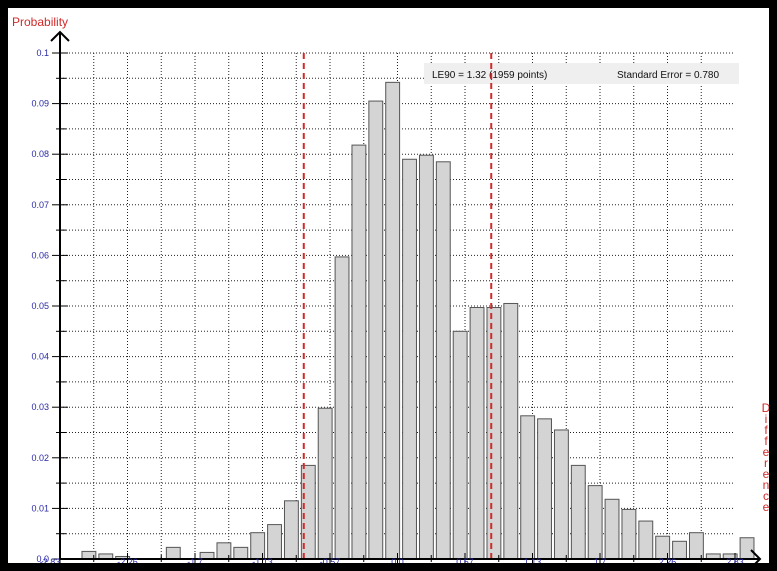 This screenshot has width=777, height=571. What do you see at coordinates (50, 560) in the screenshot?
I see `x-tick-label: -2.83` at bounding box center [50, 560].